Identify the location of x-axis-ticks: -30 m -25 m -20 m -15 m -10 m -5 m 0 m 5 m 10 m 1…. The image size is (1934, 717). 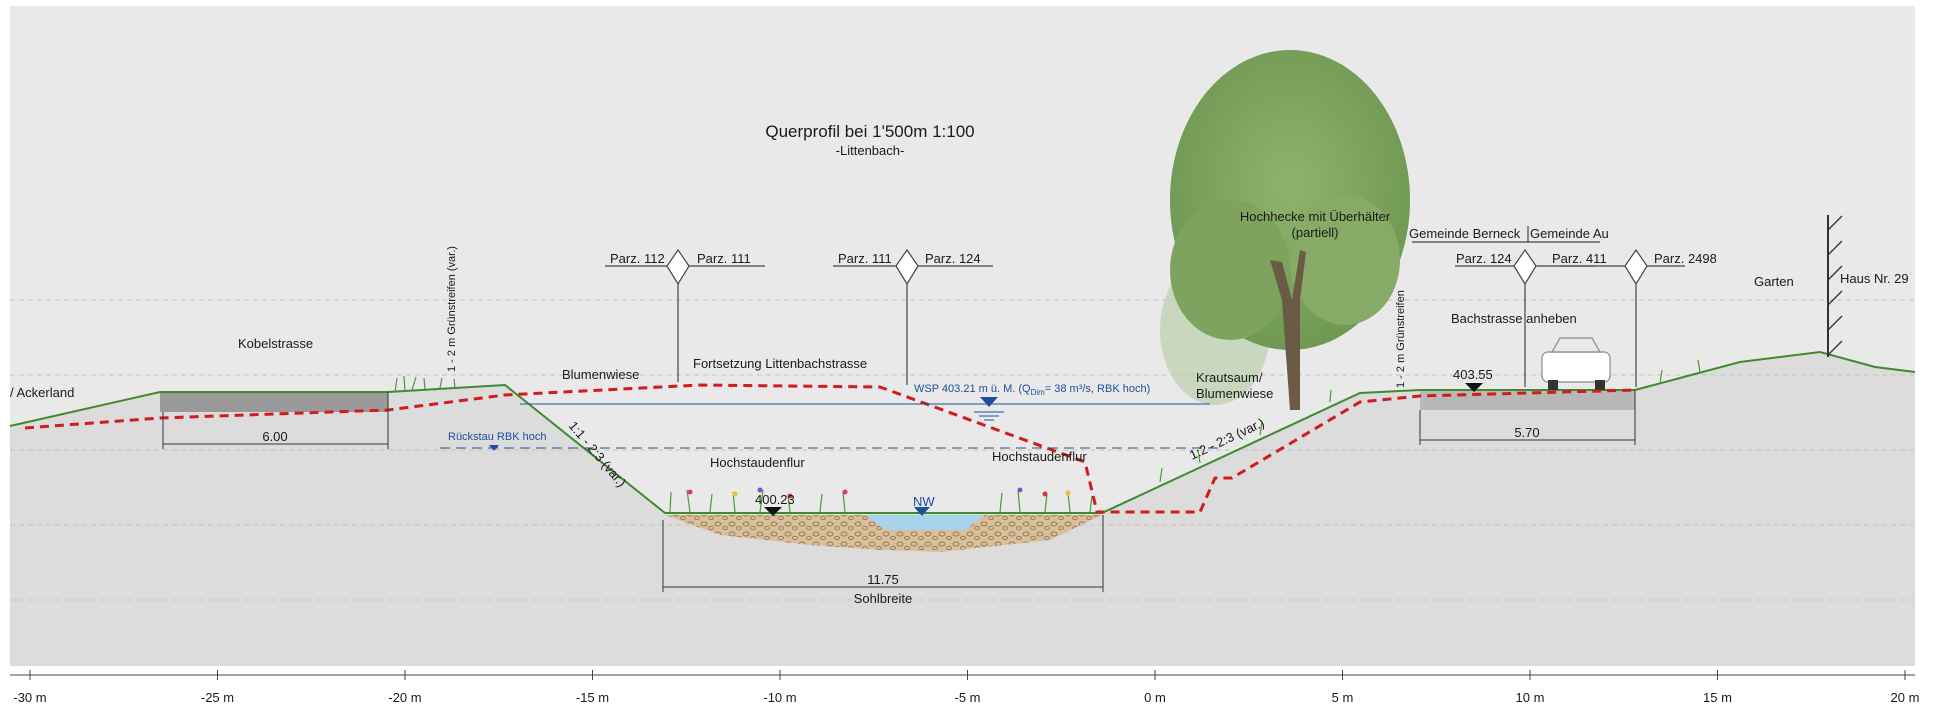
(966, 687).